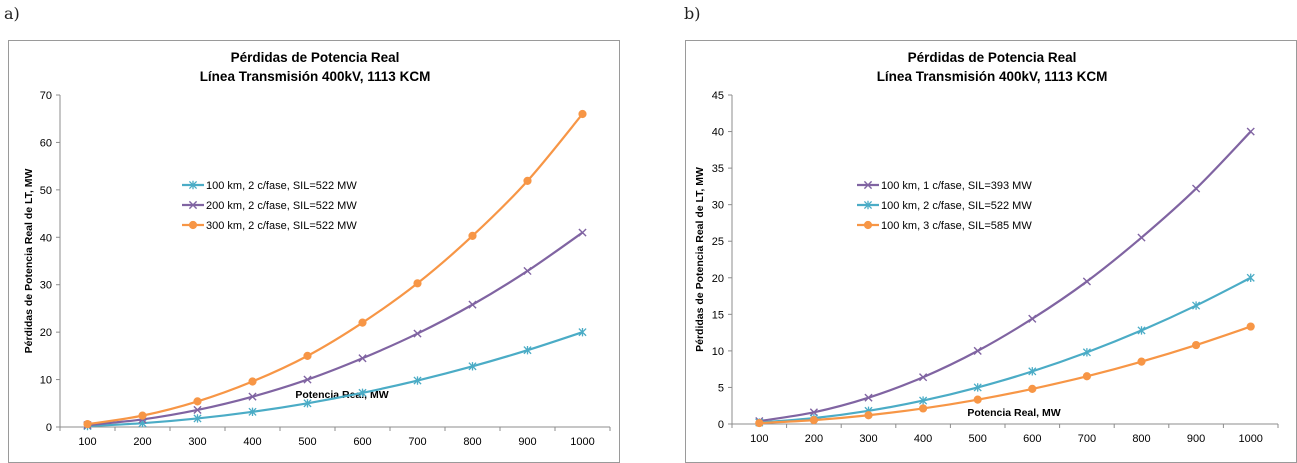 This screenshot has height=463, width=1297. Describe the element at coordinates (1013, 413) in the screenshot. I see `x-axis-title: Potencia Real, MW` at that location.